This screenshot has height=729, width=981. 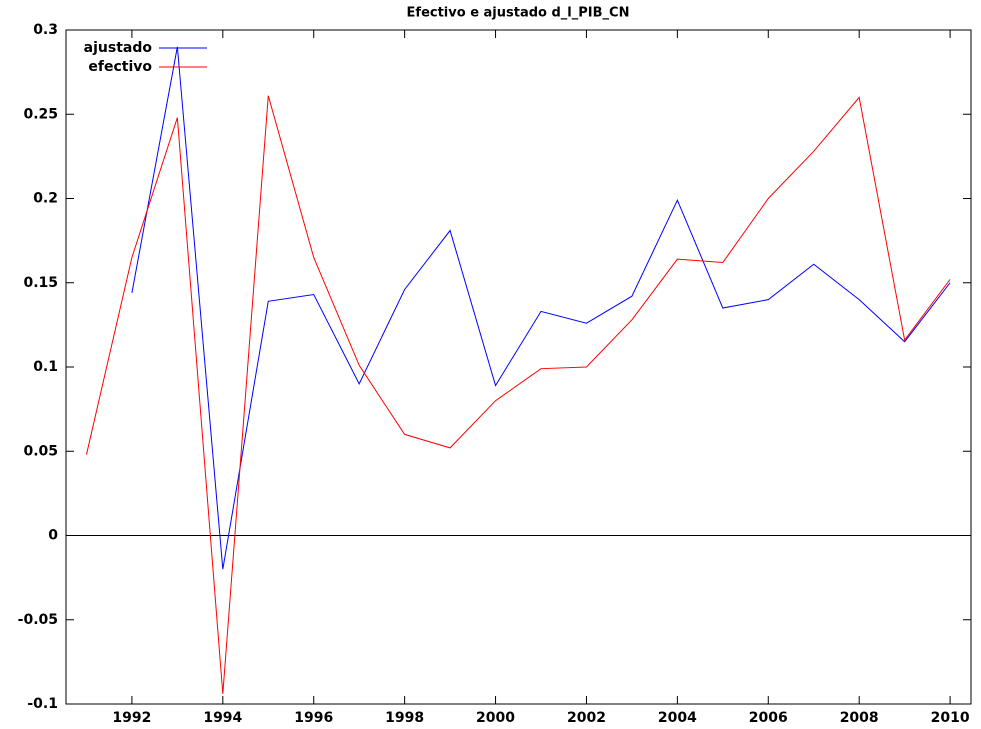 What do you see at coordinates (120, 67) in the screenshot?
I see `legend-label: efectivo` at bounding box center [120, 67].